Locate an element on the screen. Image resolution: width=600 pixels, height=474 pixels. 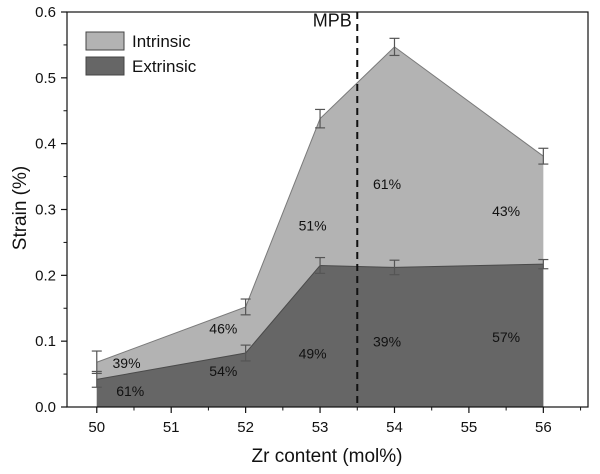
x-tick-label: 52 is located at coordinates (245, 427).